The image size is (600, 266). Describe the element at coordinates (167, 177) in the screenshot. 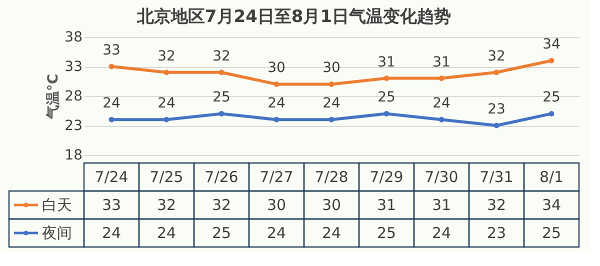

I see `x-tick-label: 7/25` at that location.